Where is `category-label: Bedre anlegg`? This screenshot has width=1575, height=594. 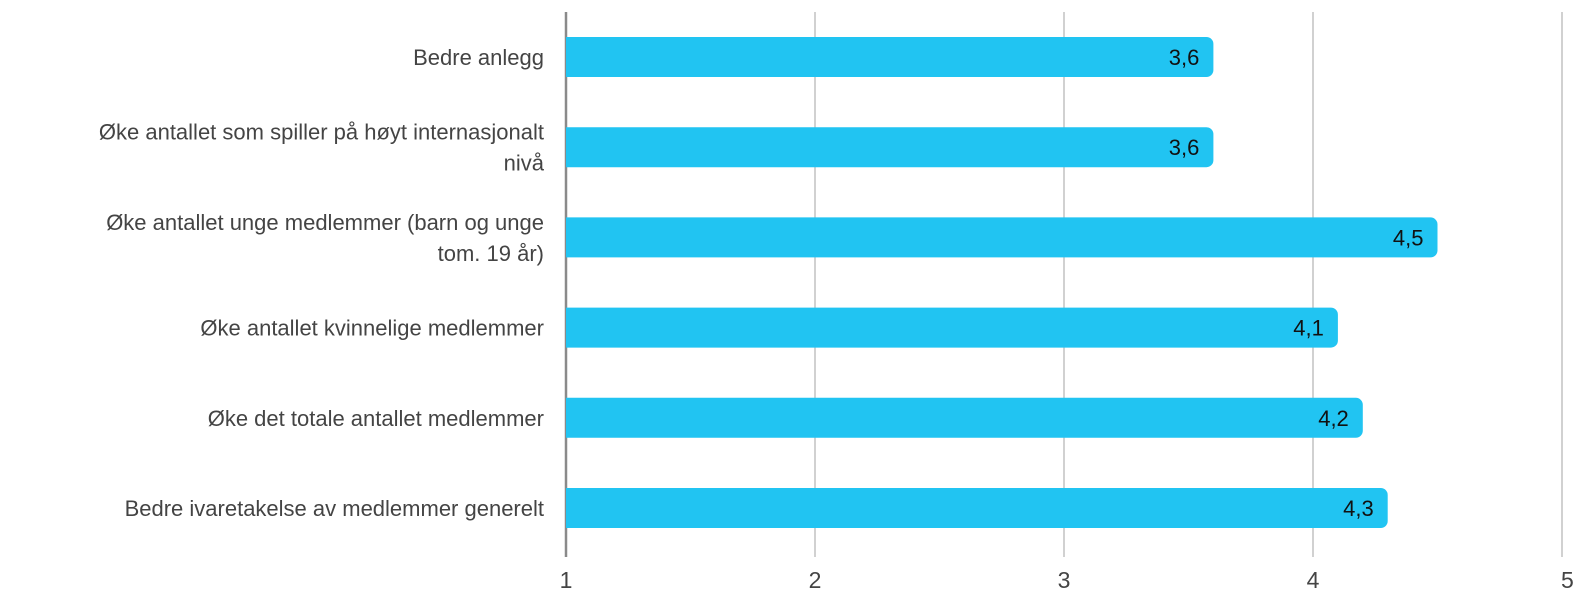
category-label: Bedre anlegg is located at coordinates (478, 57).